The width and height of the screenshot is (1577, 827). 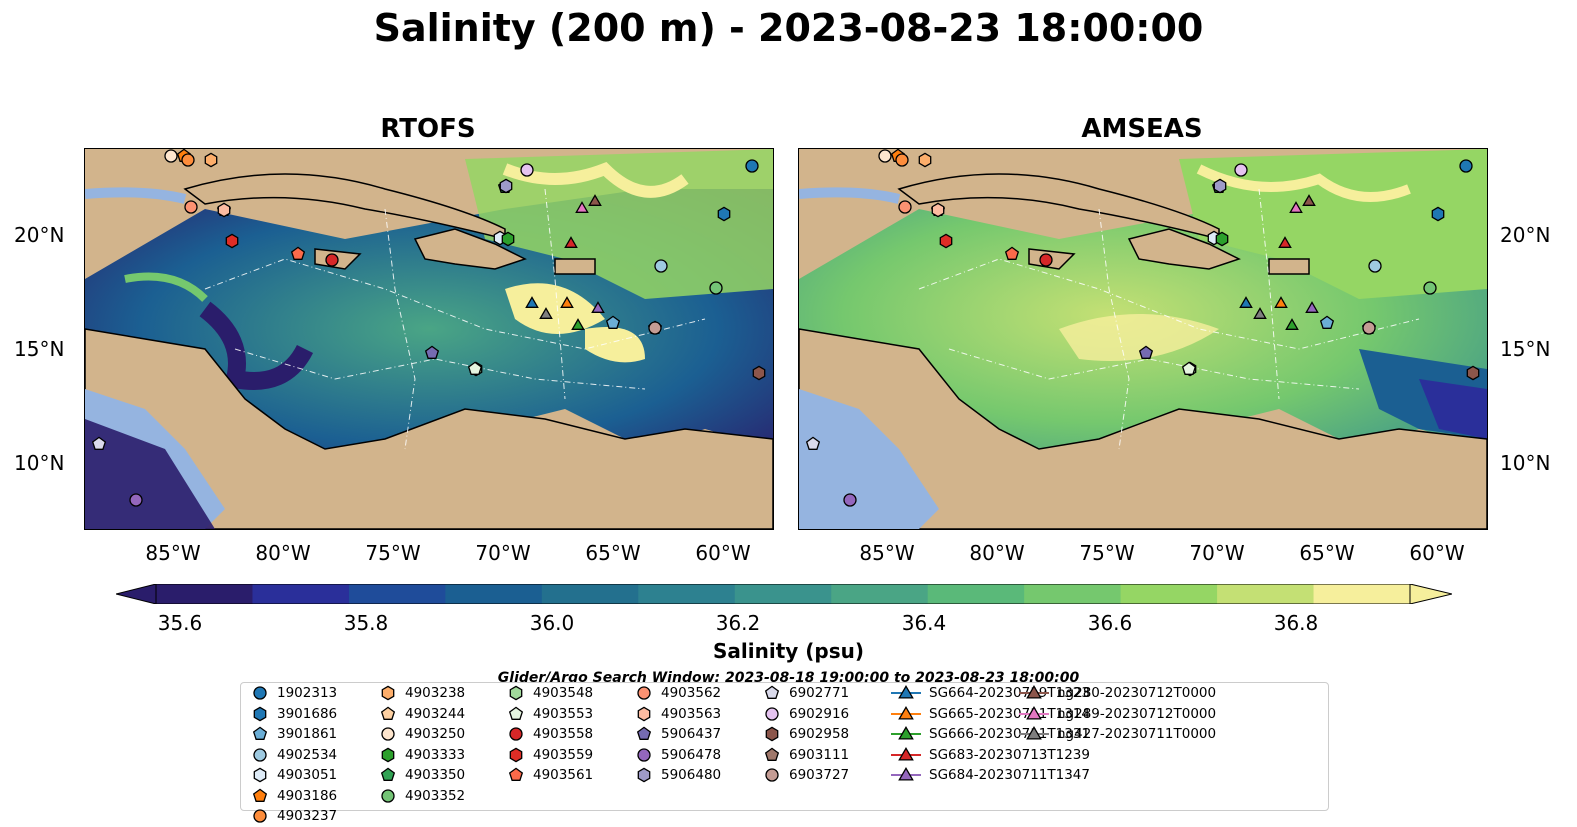 I want to click on legend-item: 4903244, so click(x=422, y=714).